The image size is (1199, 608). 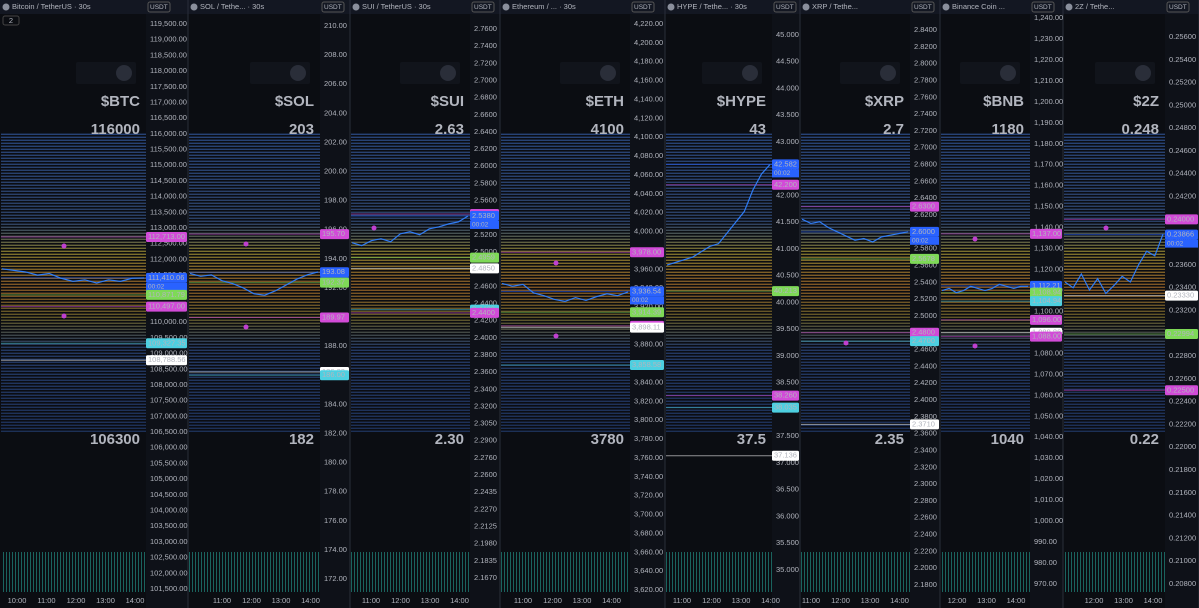 I want to click on y-tick-label: 101,500.00, so click(x=169, y=588).